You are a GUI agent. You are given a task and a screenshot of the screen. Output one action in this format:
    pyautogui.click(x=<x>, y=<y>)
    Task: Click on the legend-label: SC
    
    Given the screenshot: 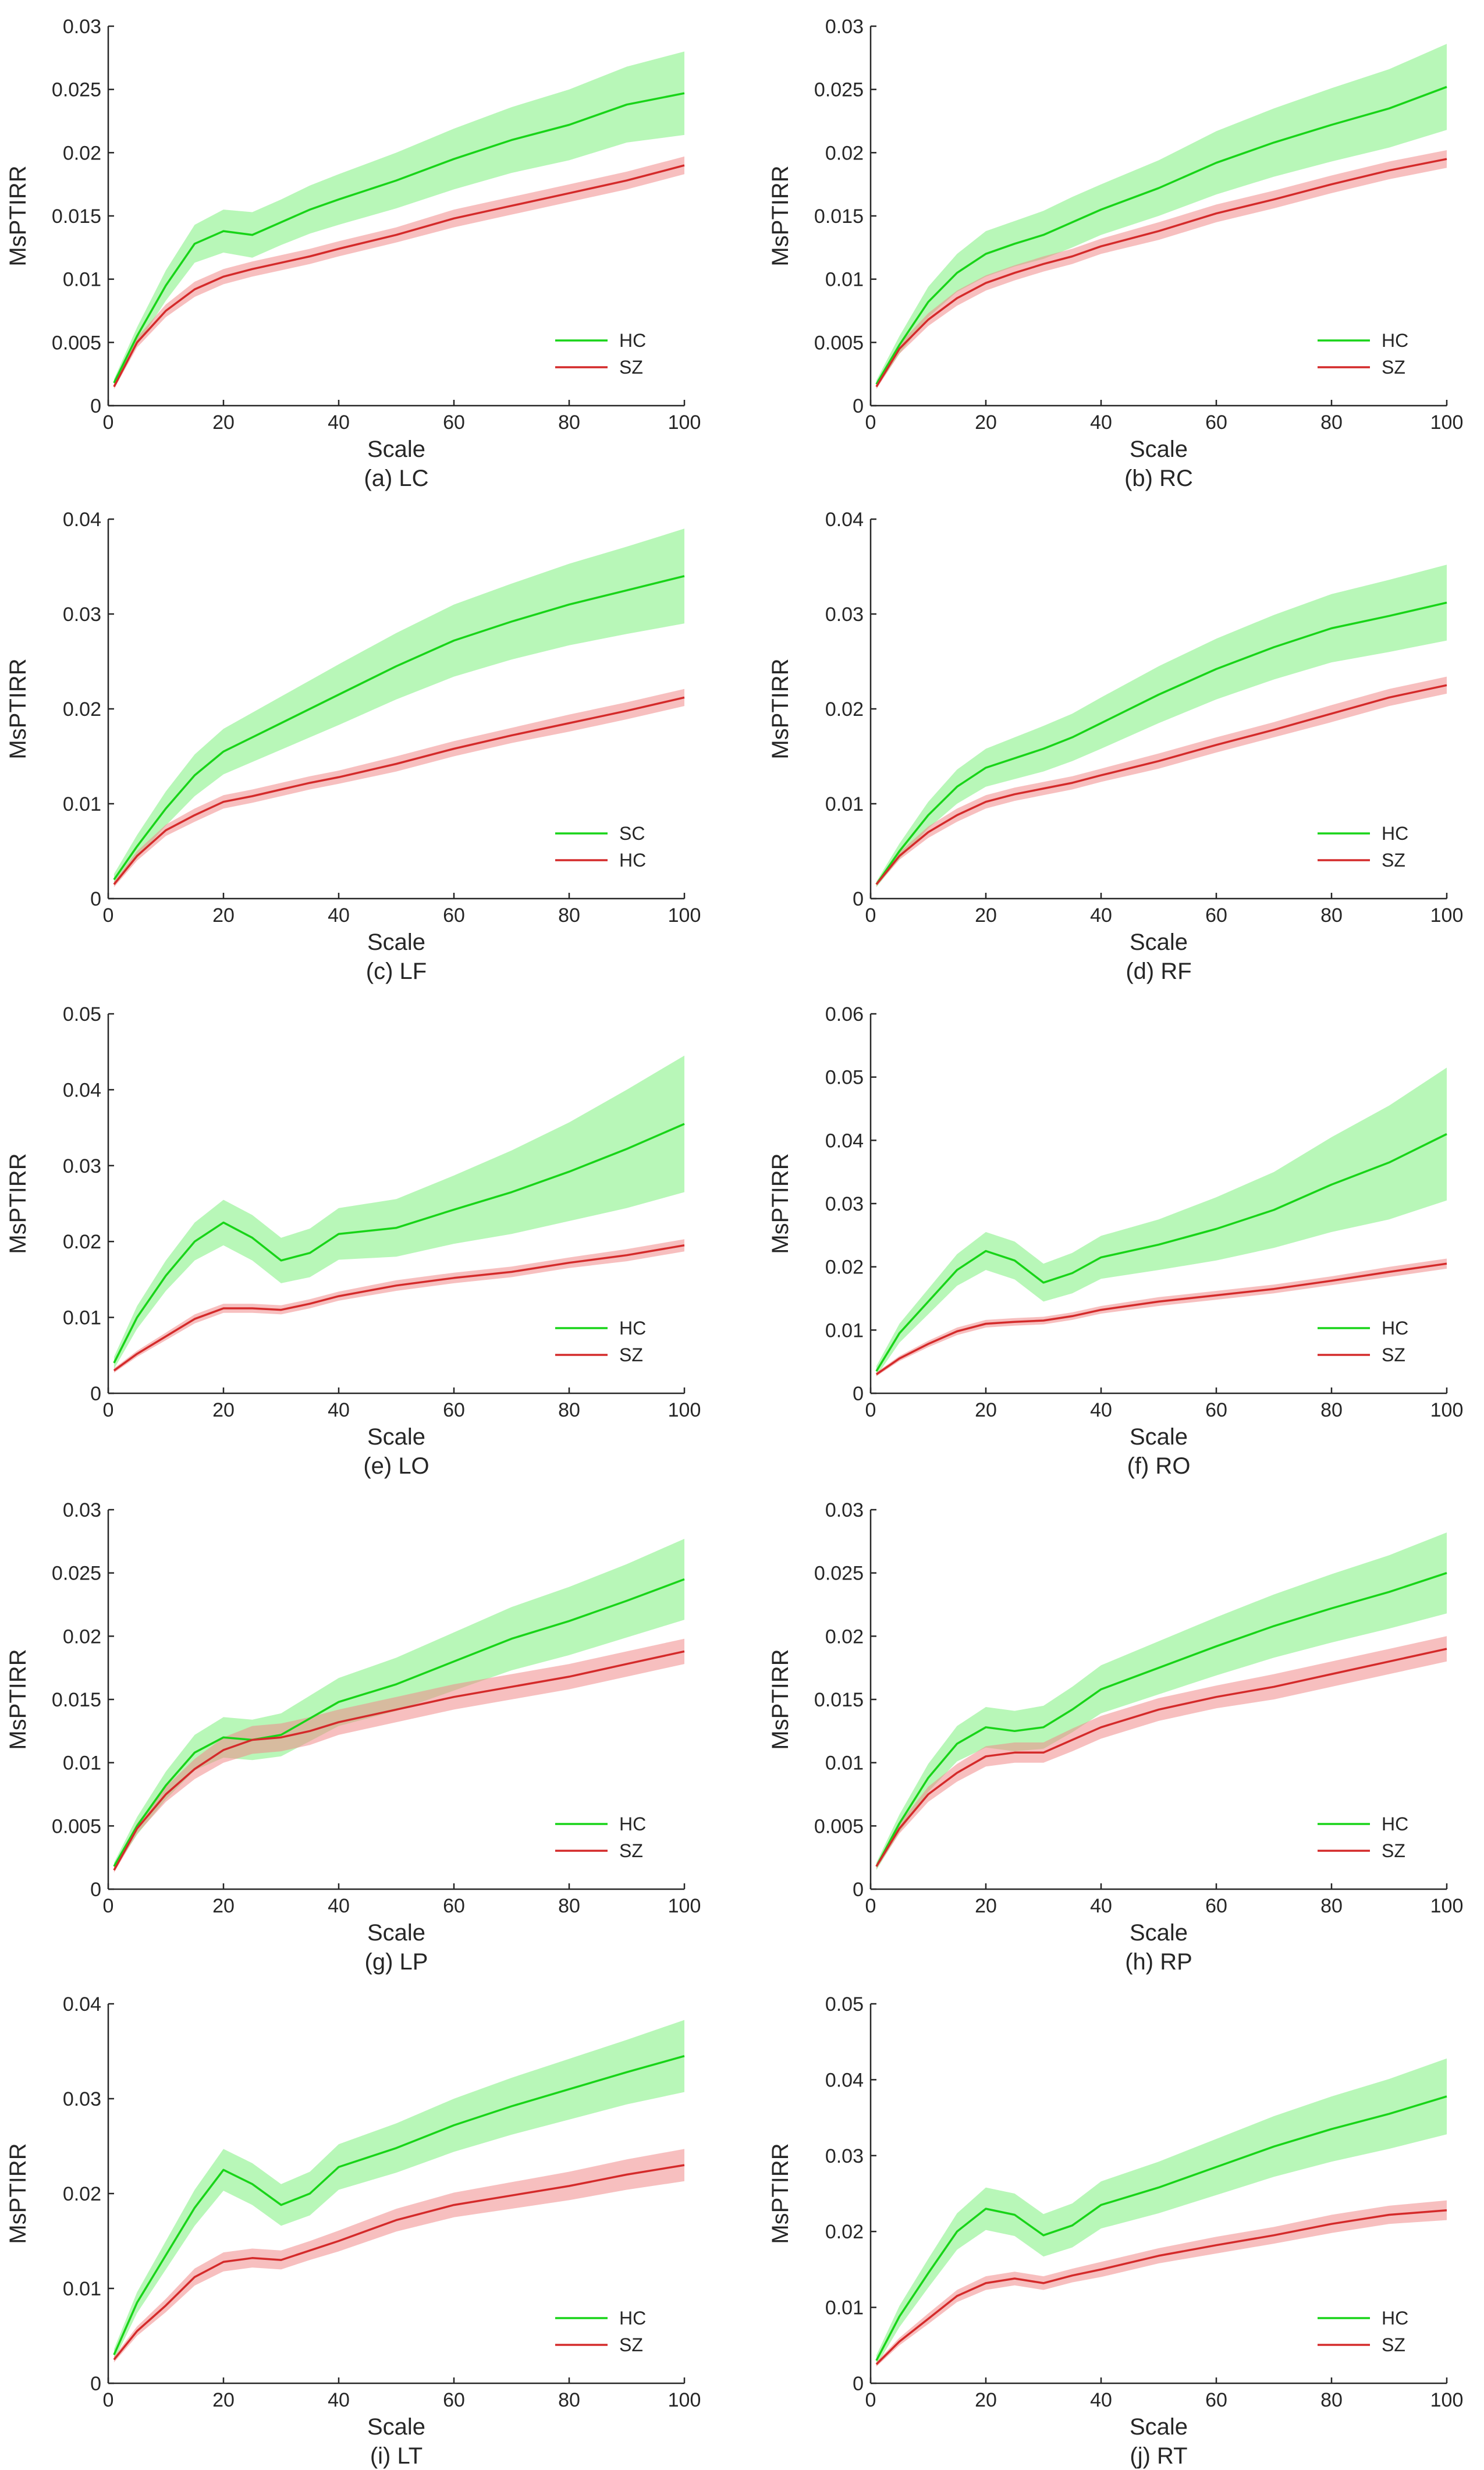 What is the action you would take?
    pyautogui.click(x=632, y=834)
    